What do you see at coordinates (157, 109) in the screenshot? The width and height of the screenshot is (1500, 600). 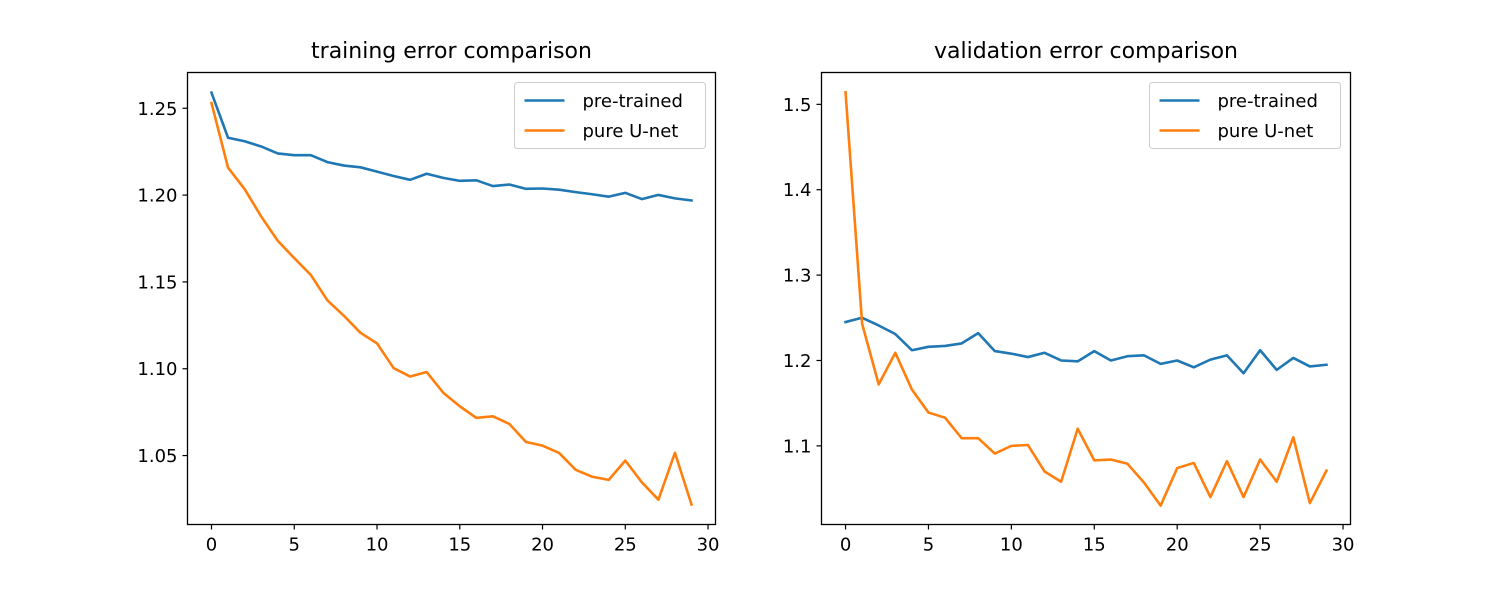 I see `training-y-tick-label: 1.25` at bounding box center [157, 109].